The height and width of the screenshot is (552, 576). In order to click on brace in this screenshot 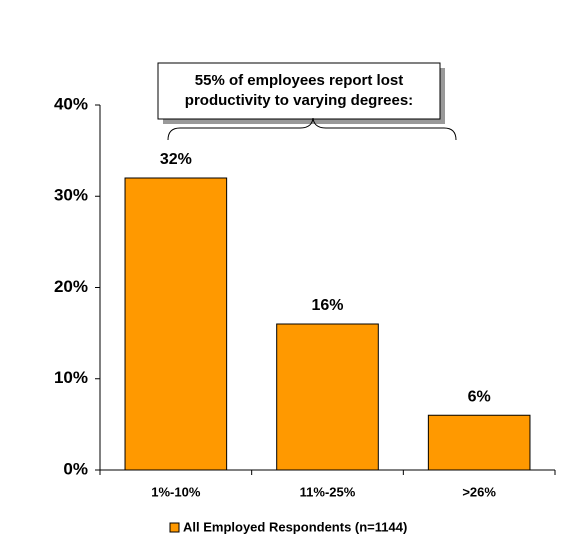, I will do `click(312, 129)`.